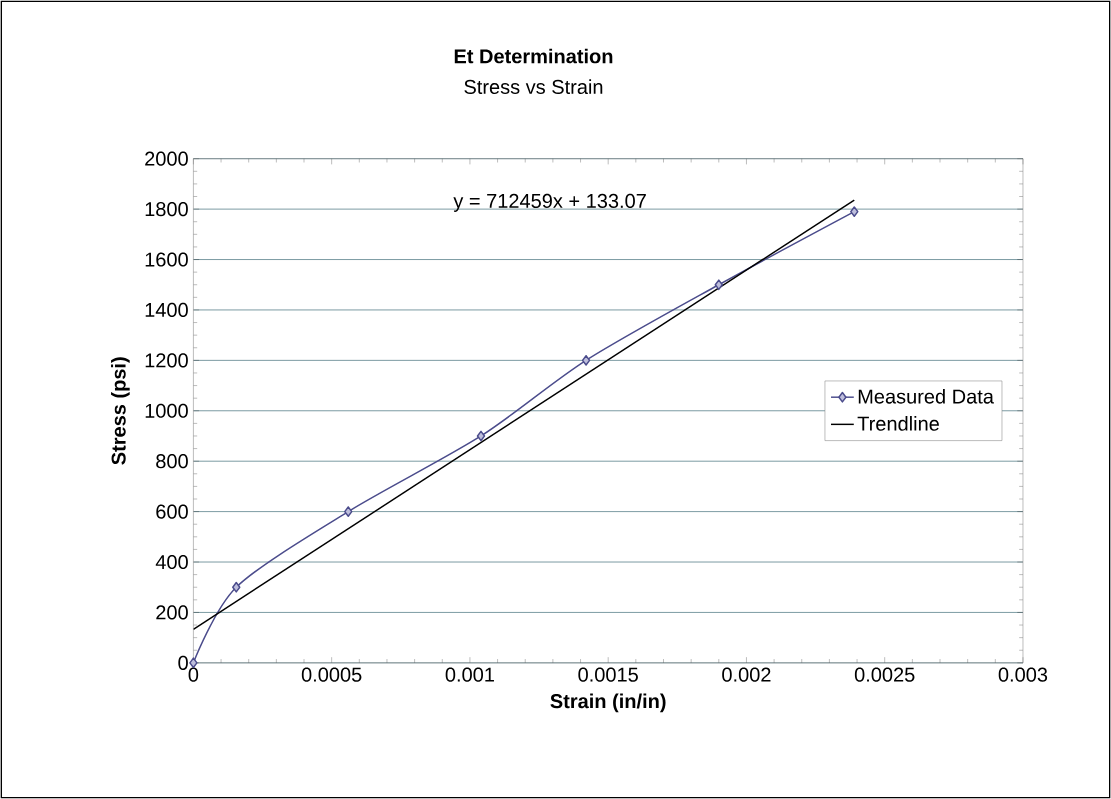 This screenshot has height=799, width=1111. I want to click on x-axis-title: Strain (in/in), so click(608, 703).